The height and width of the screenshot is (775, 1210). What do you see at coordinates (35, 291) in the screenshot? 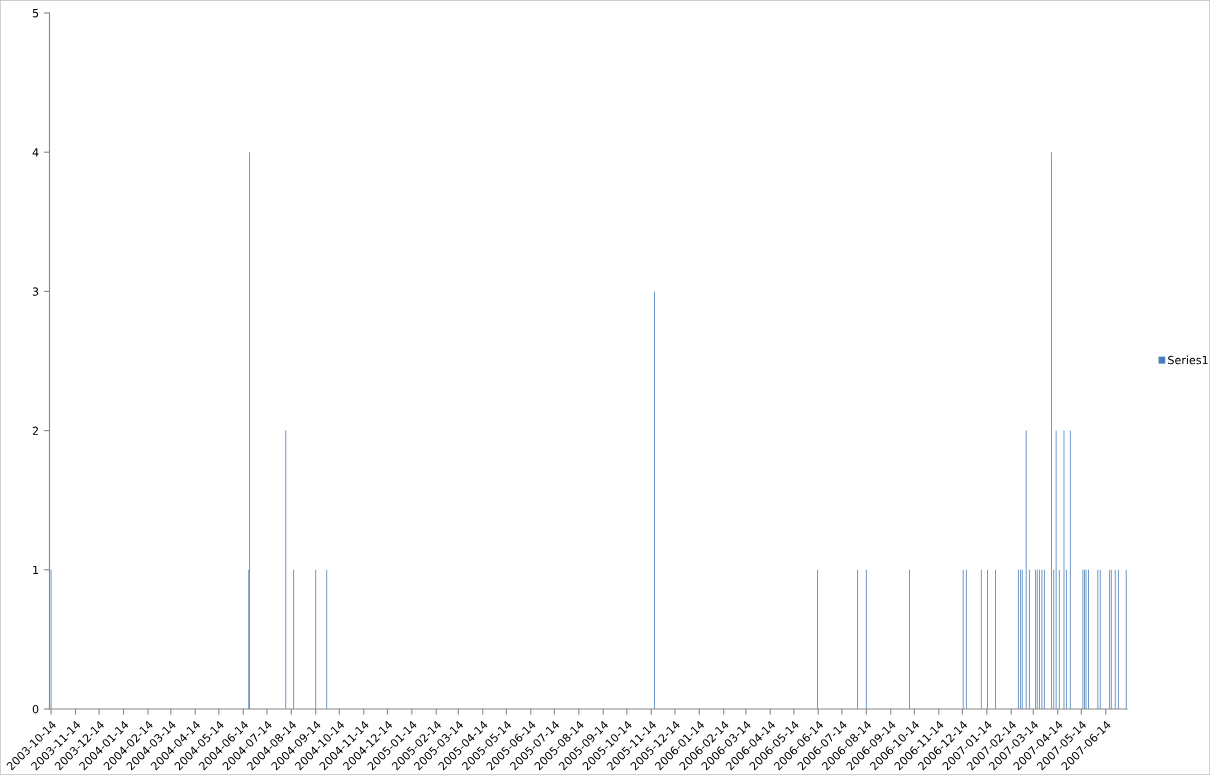
I see `y-tick-label: 3` at bounding box center [35, 291].